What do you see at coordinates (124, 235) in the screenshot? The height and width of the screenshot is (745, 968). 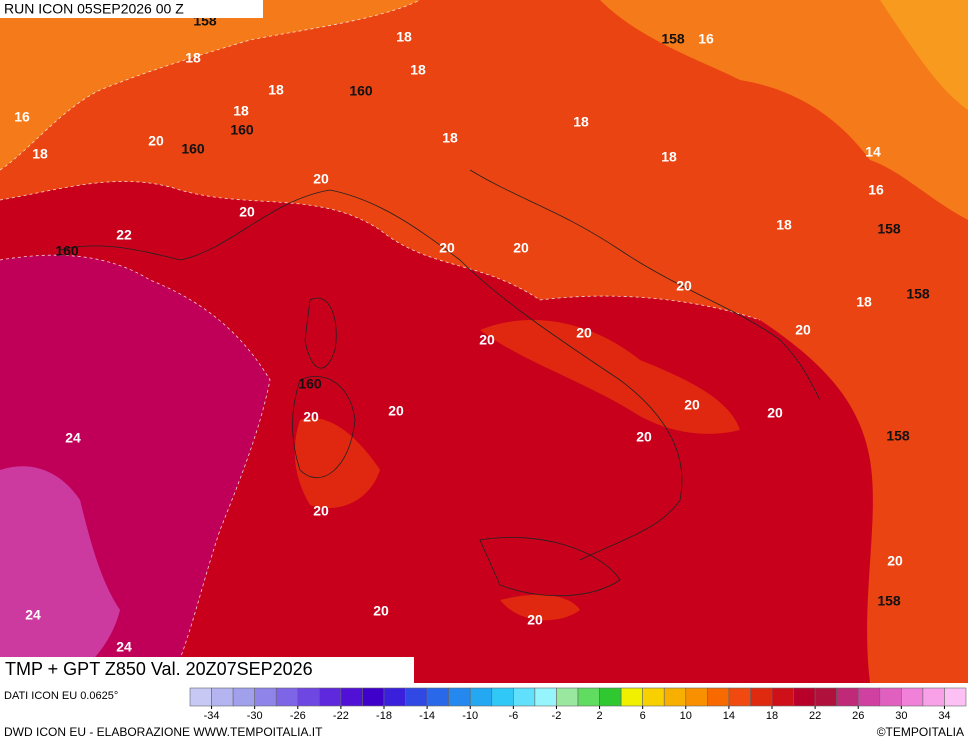 I see `contour-label: 22` at bounding box center [124, 235].